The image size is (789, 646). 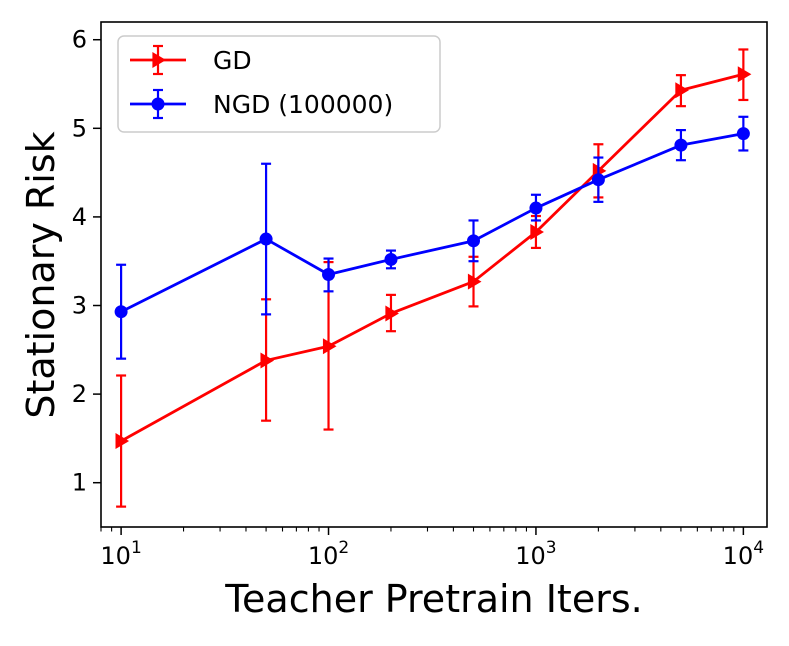 I want to click on legend-box, so click(x=279, y=84).